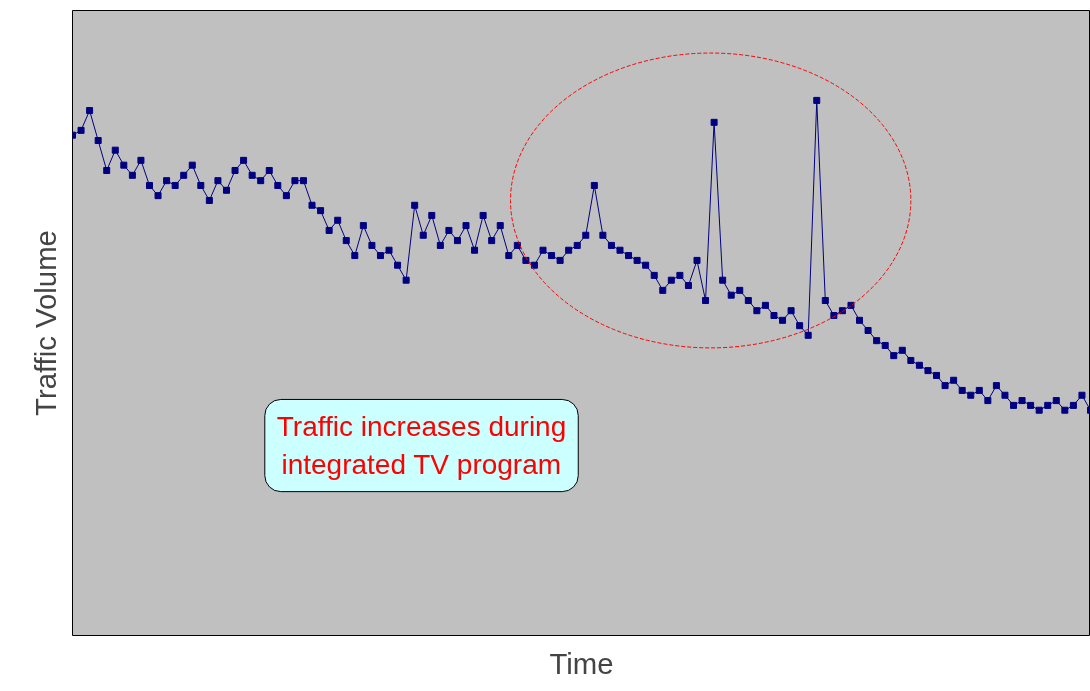  Describe the element at coordinates (45, 323) in the screenshot. I see `y-axis-title: Traffic Volume` at that location.